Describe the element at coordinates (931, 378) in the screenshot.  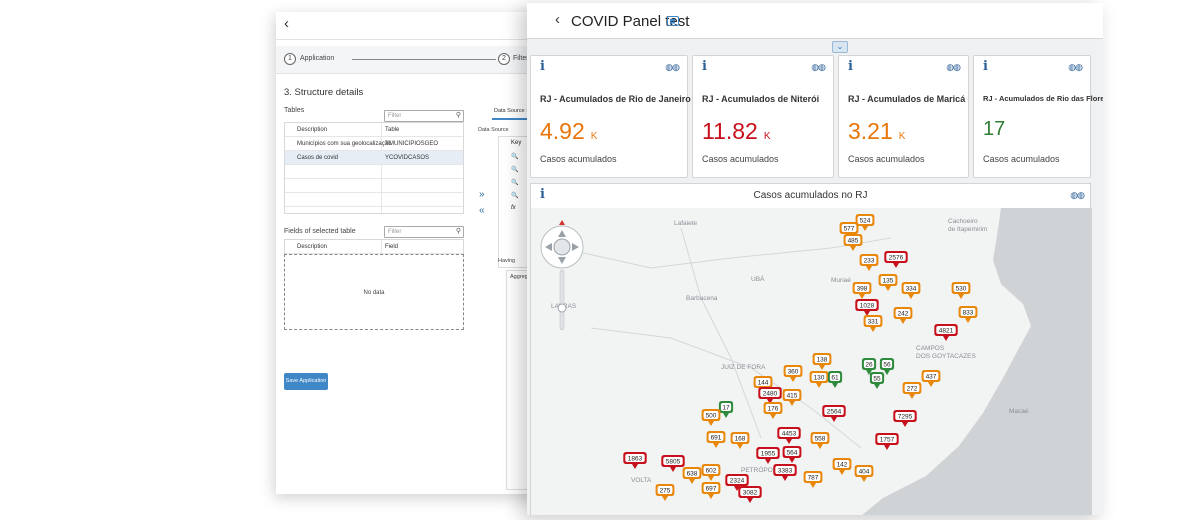
I see `case-marker: 437` at that location.